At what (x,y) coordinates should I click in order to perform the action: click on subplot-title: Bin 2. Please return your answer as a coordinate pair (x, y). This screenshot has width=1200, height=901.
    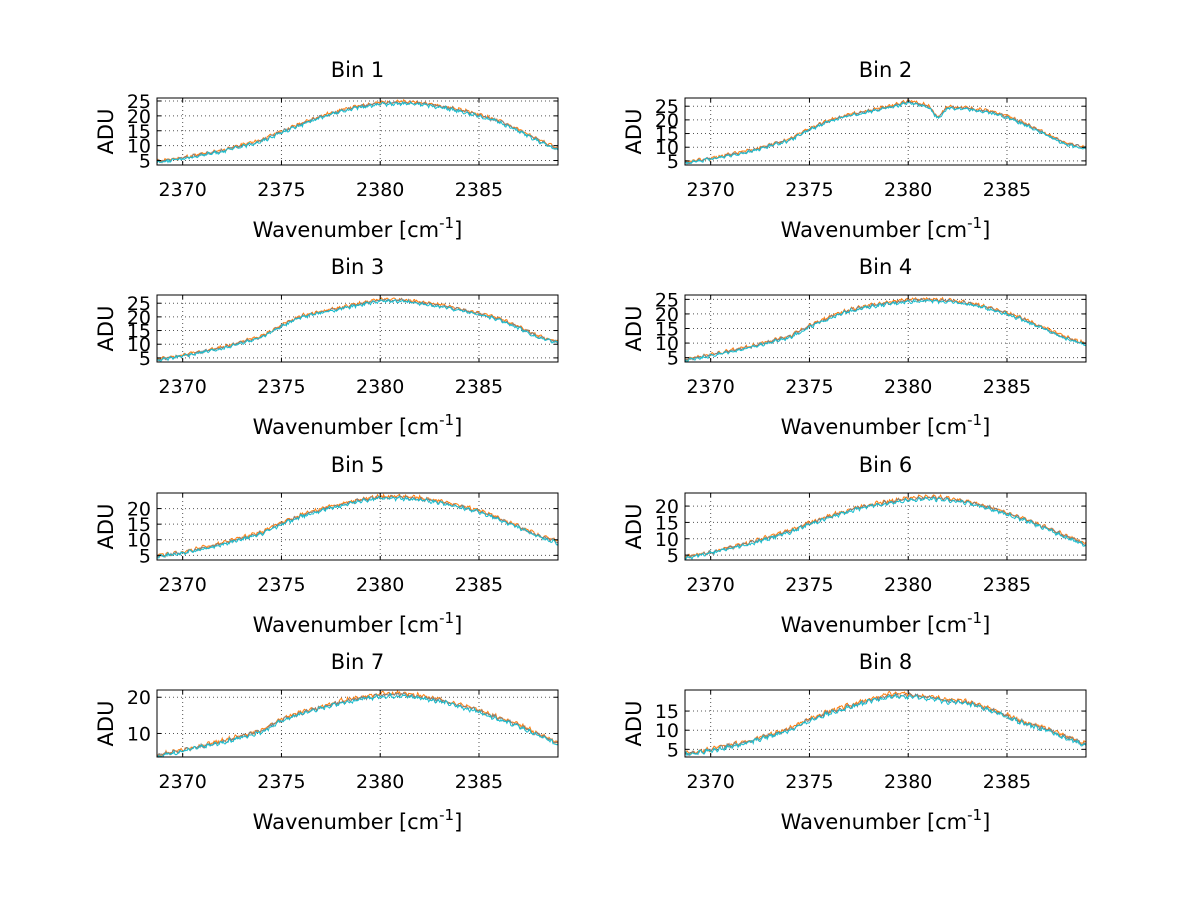
    Looking at the image, I should click on (886, 70).